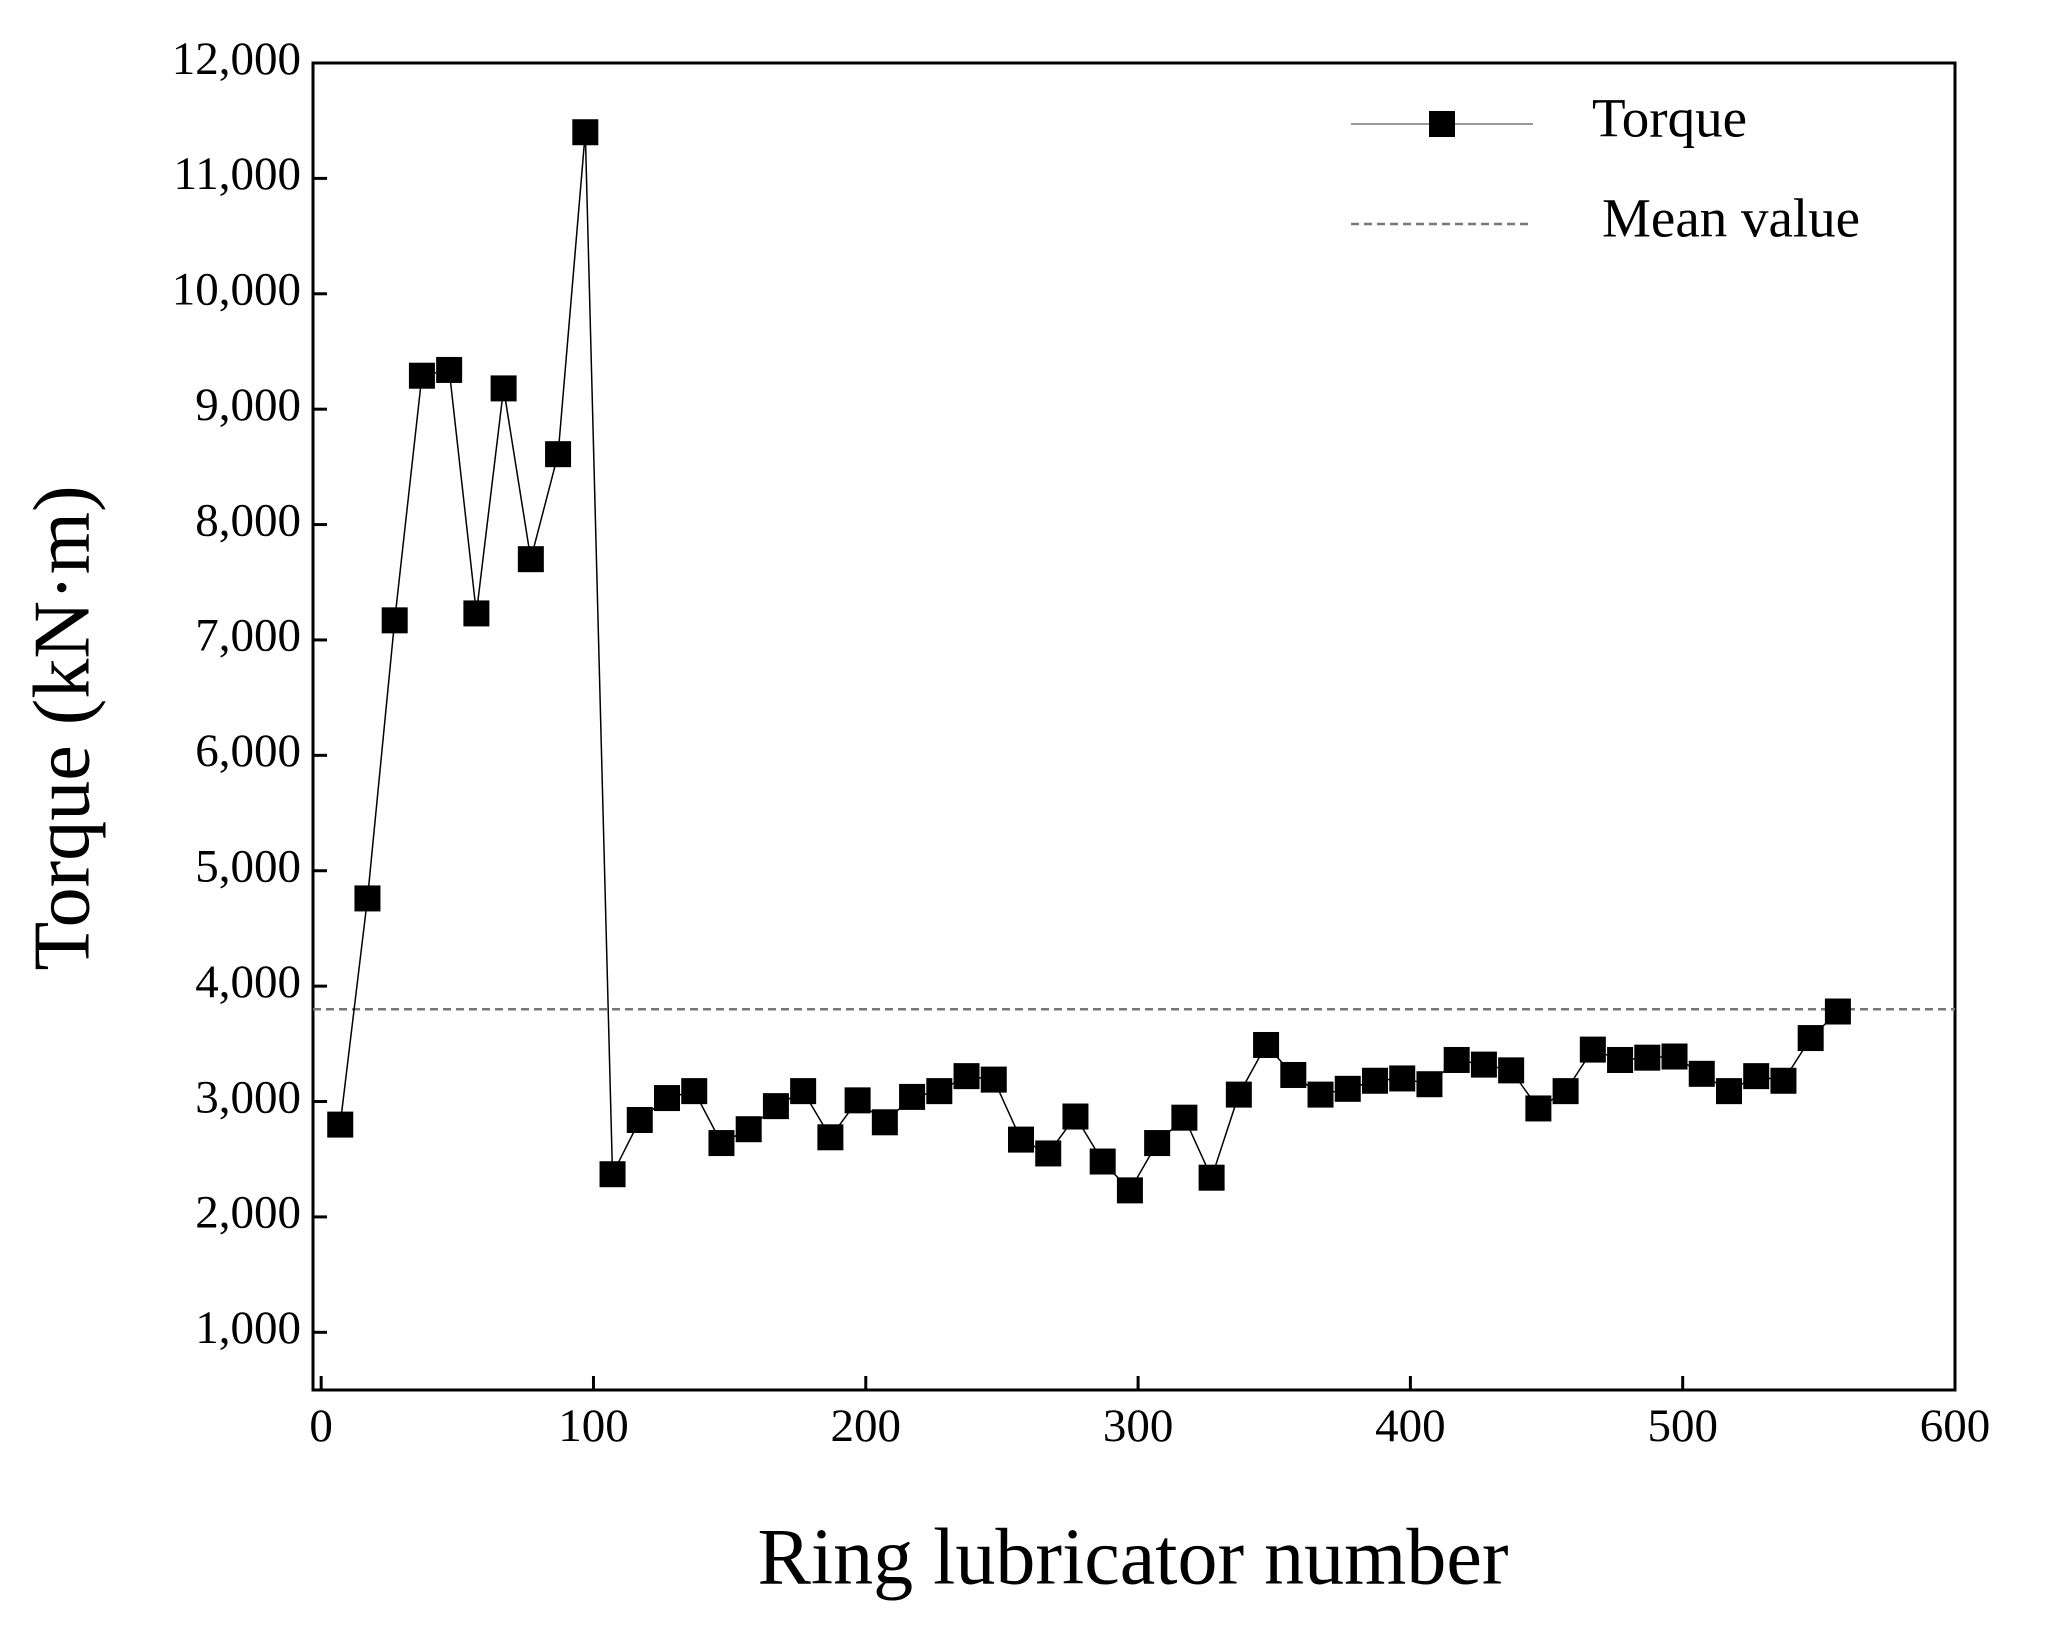 This screenshot has width=2046, height=1629. I want to click on y-tick-label: 2,000, so click(248, 1213).